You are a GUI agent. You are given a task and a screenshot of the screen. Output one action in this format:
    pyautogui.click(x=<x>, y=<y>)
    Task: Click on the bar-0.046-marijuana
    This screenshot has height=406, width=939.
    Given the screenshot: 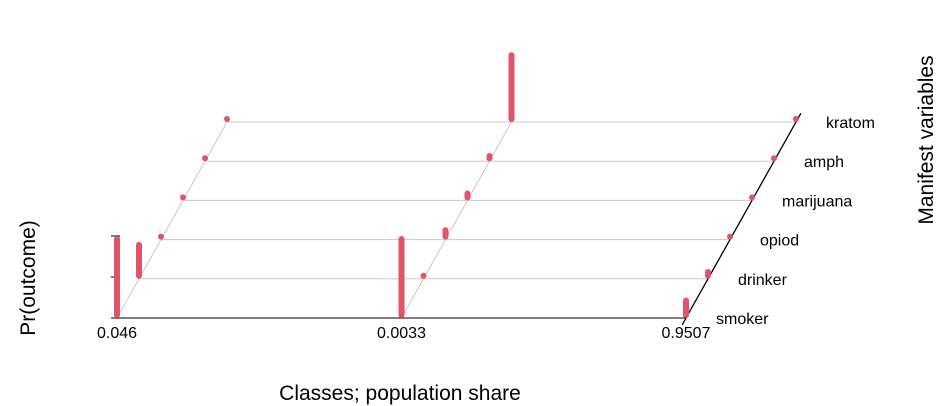 What is the action you would take?
    pyautogui.click(x=183, y=197)
    